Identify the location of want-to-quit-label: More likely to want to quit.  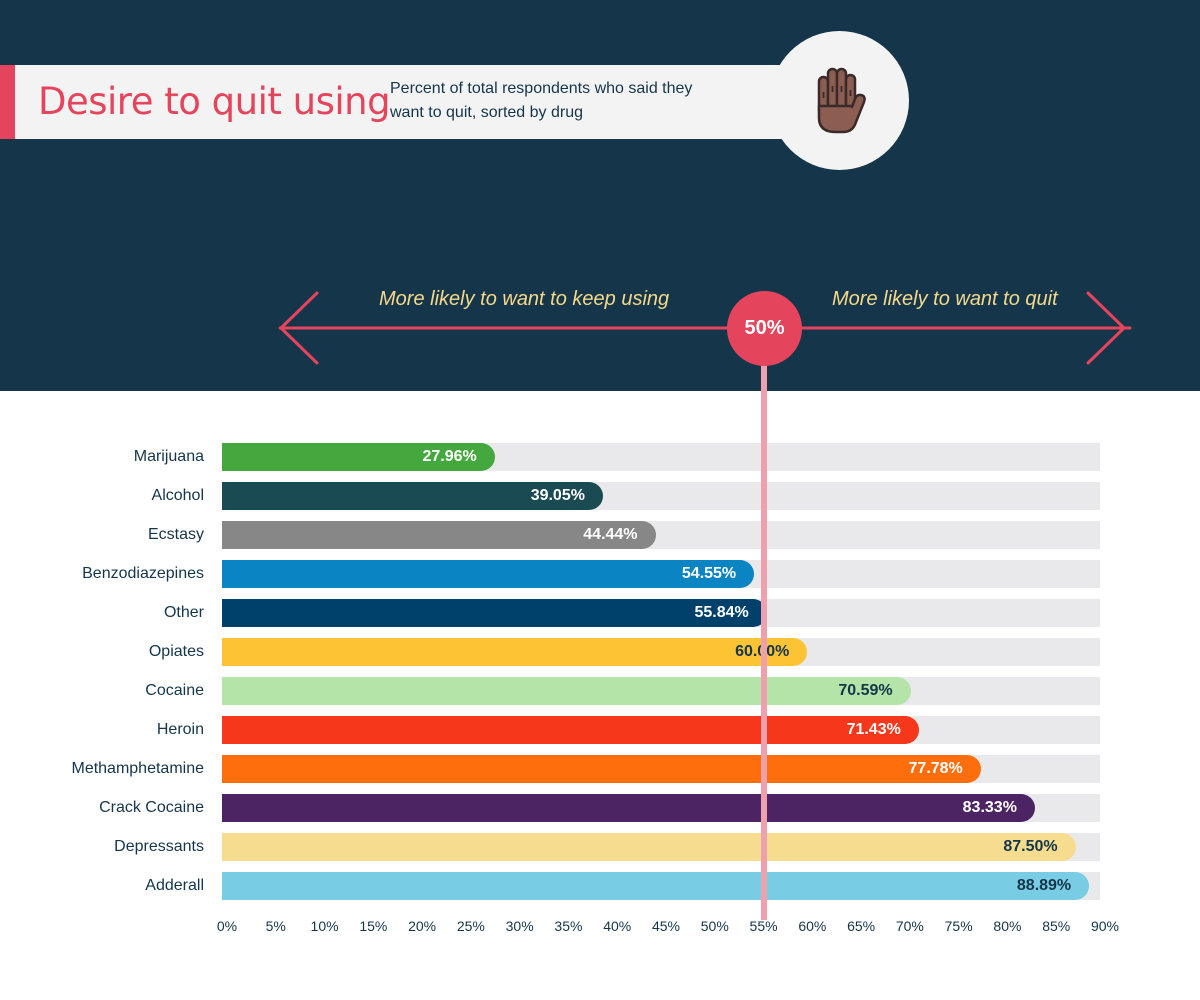
(945, 299).